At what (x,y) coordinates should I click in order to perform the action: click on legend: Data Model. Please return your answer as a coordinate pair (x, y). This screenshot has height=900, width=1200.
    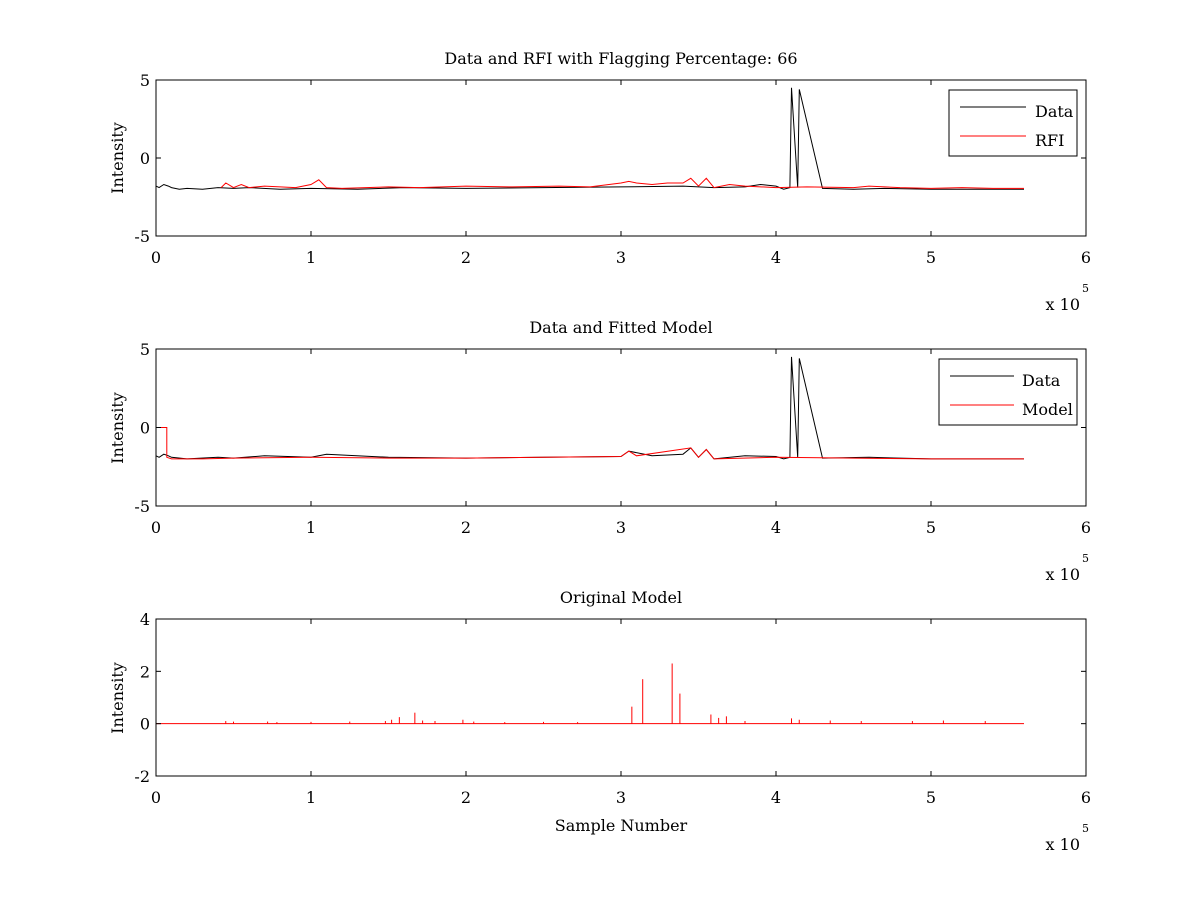
    Looking at the image, I should click on (1008, 392).